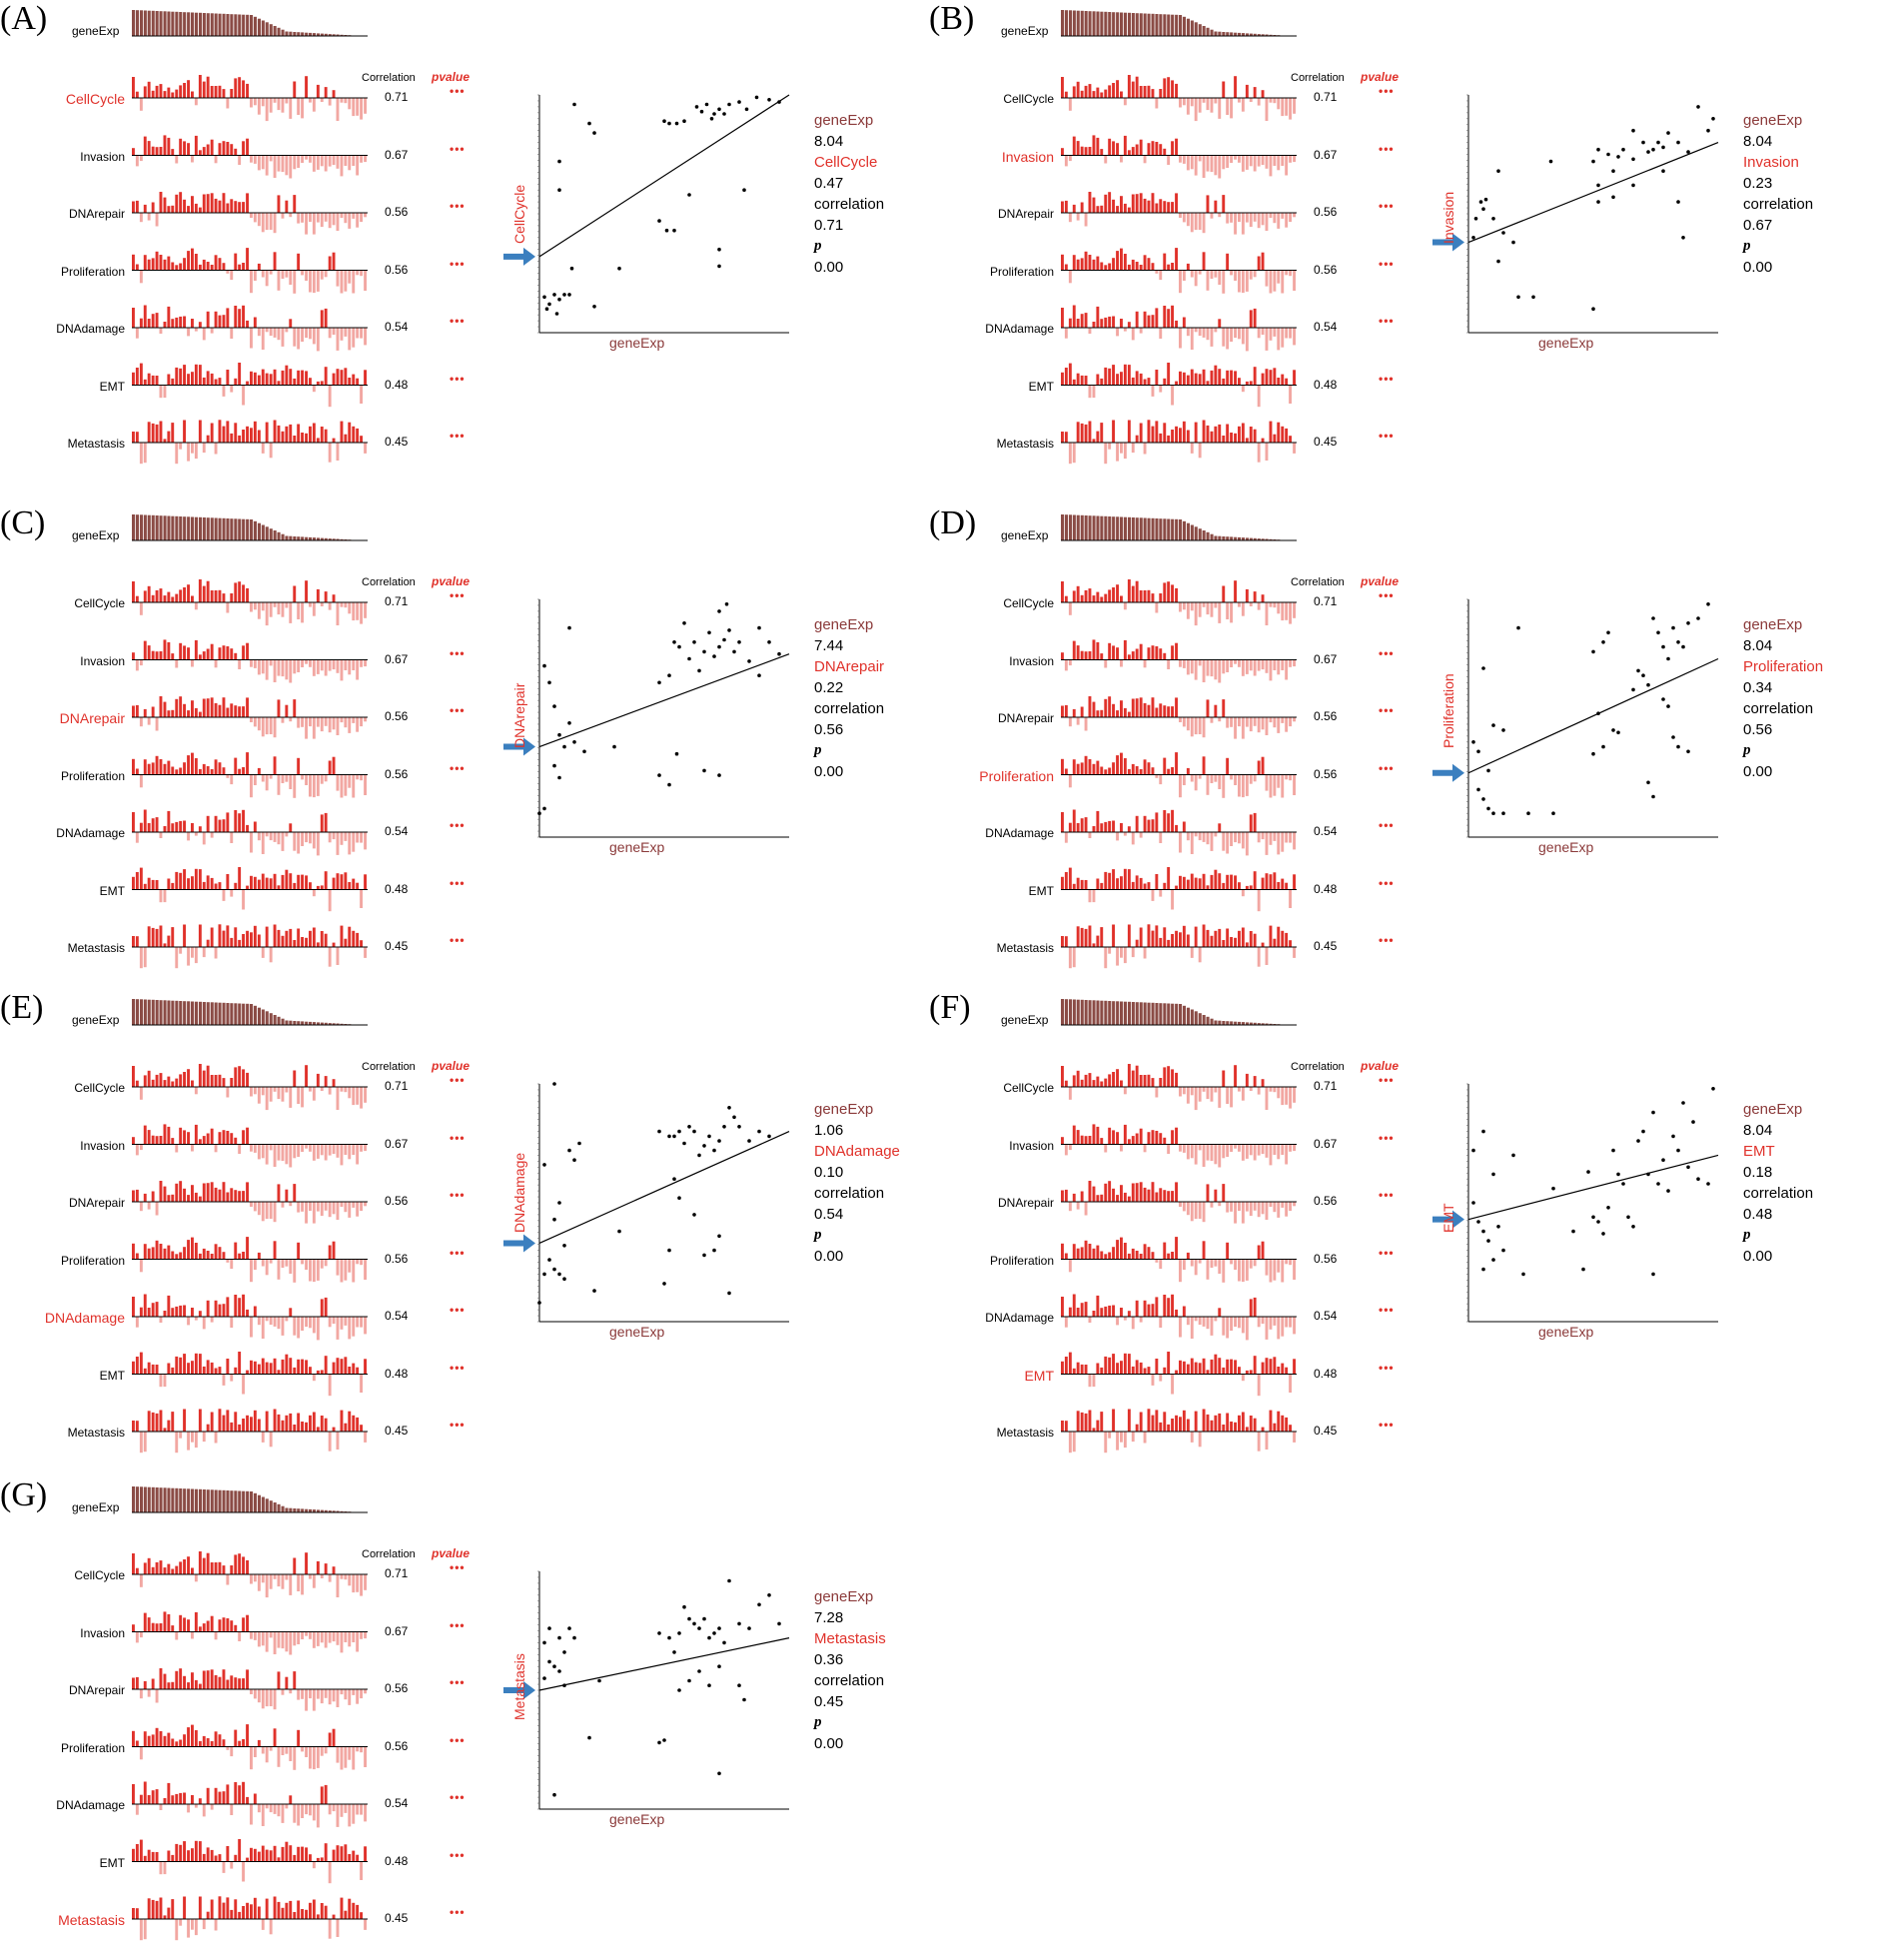 The width and height of the screenshot is (1904, 1946). What do you see at coordinates (829, 771) in the screenshot?
I see `info-p-value: 0.00` at bounding box center [829, 771].